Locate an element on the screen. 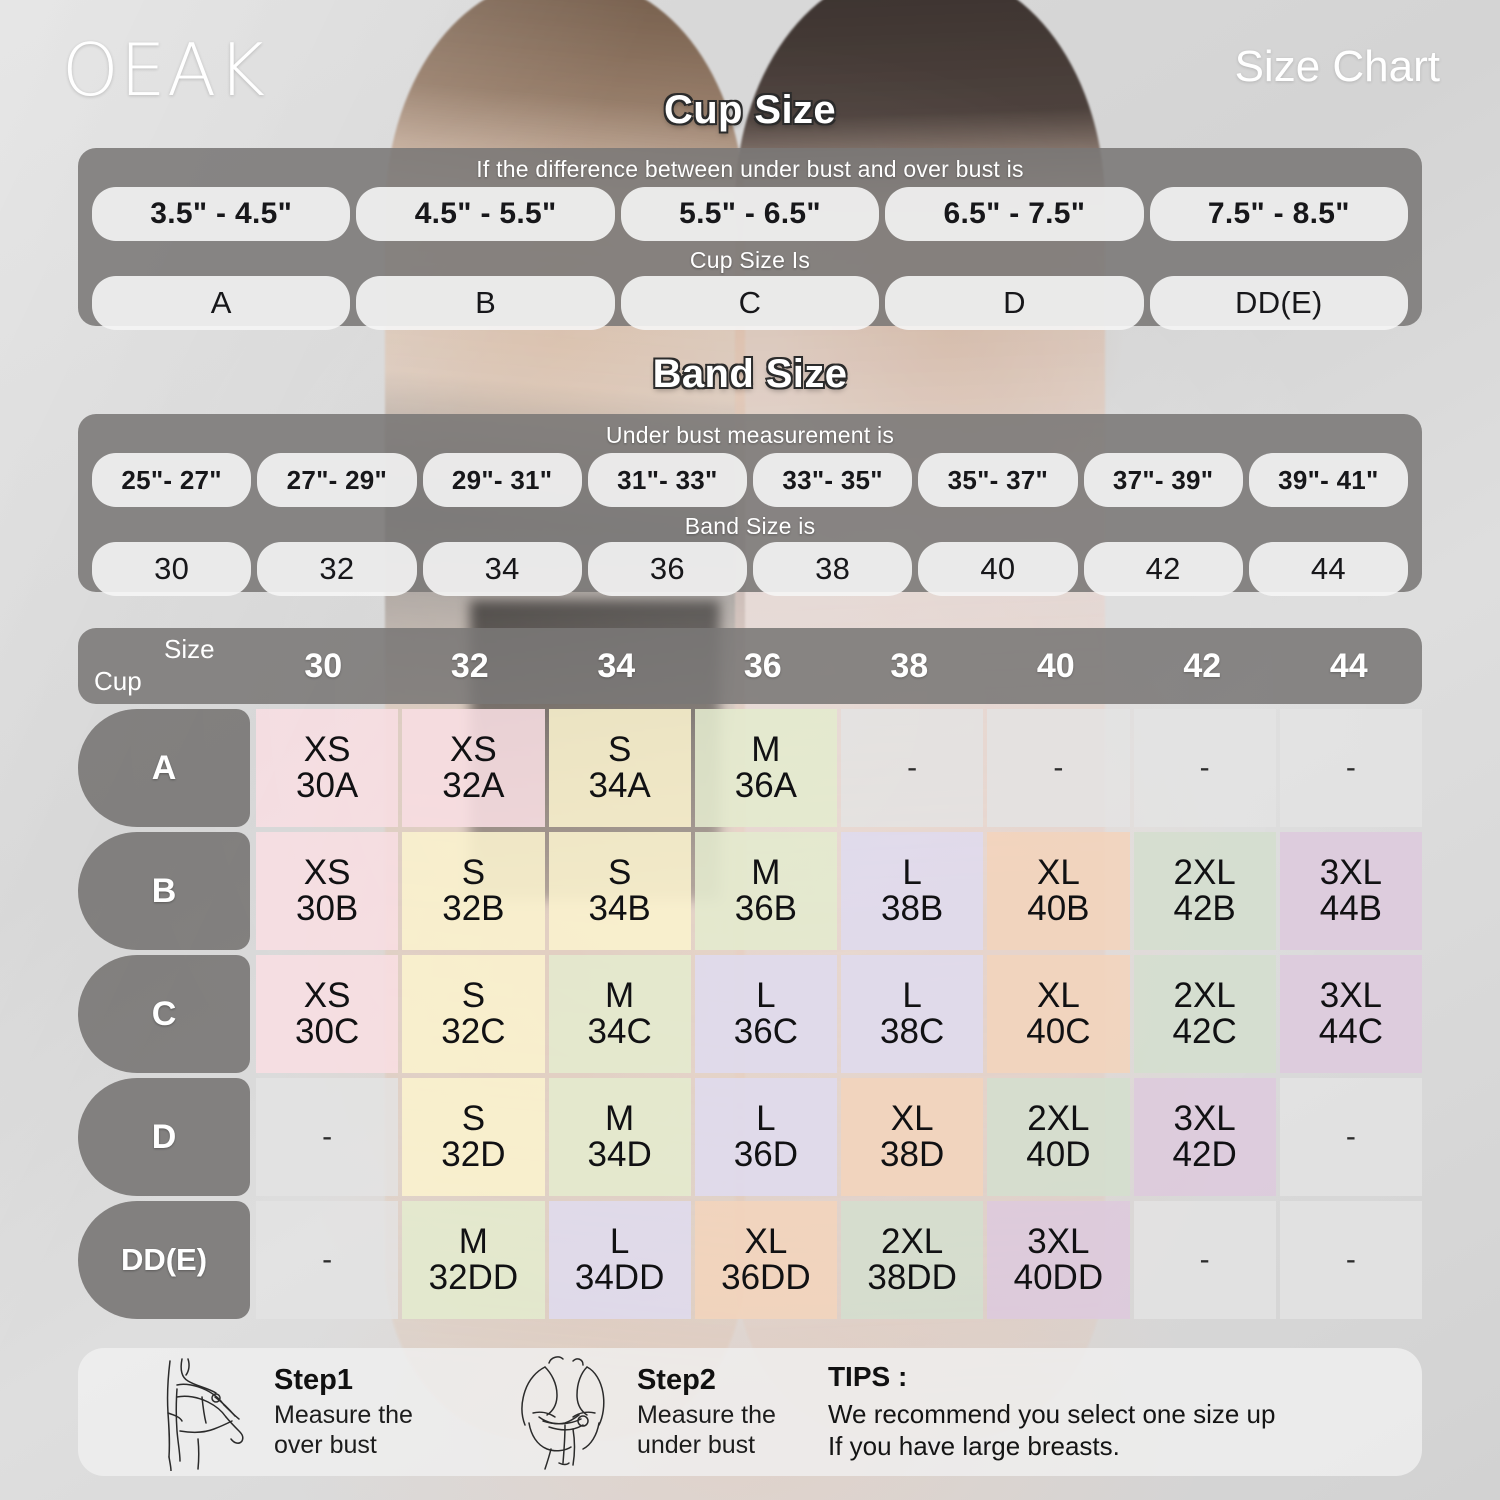 The height and width of the screenshot is (1500, 1500). step1-title: Step1 is located at coordinates (313, 1380).